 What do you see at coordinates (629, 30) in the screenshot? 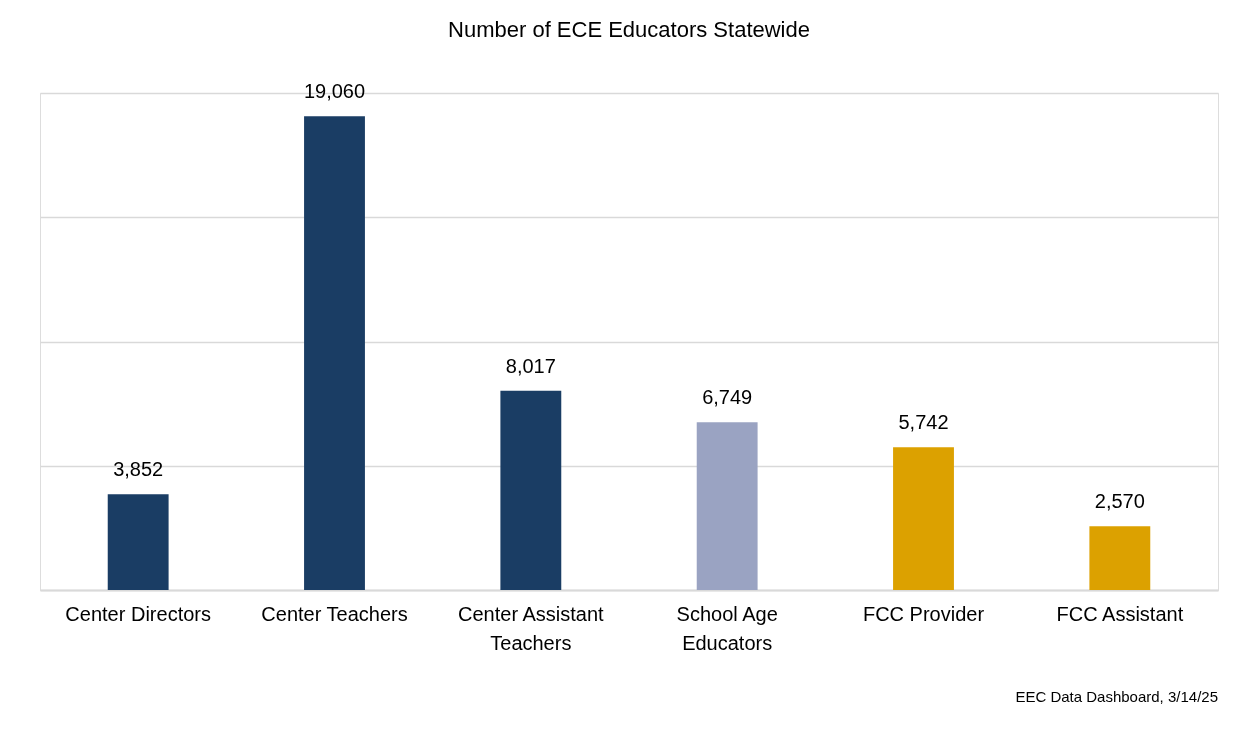
I see `chart-title: Number of ECE Educators Statewide` at bounding box center [629, 30].